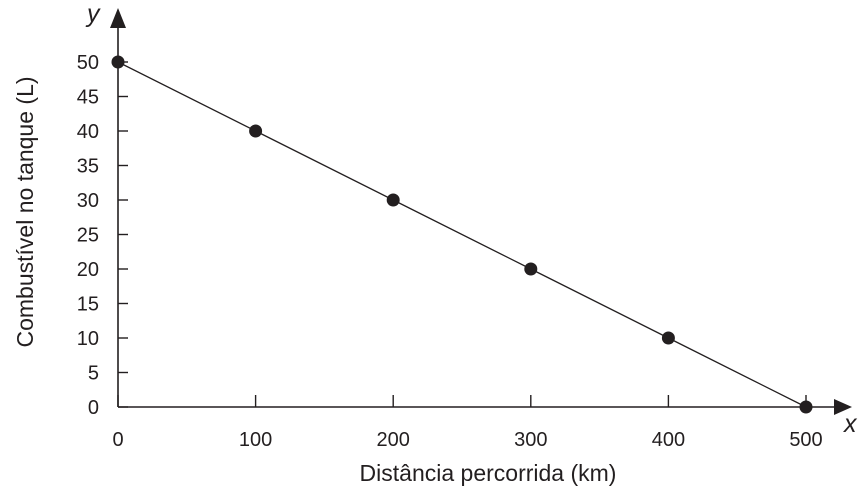  Describe the element at coordinates (88, 98) in the screenshot. I see `y-tick-label-45: 45` at that location.